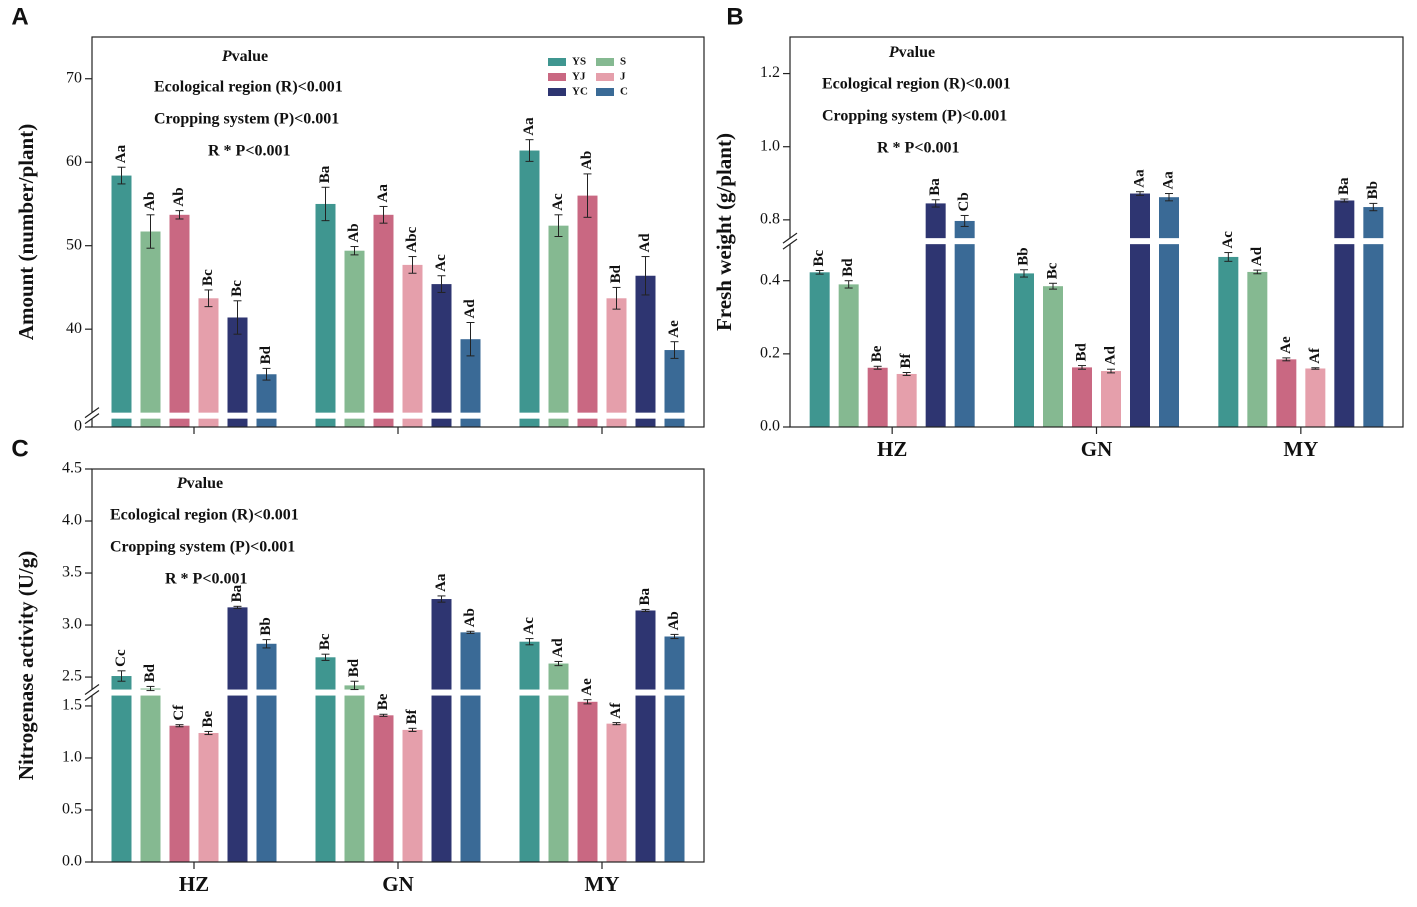 The height and width of the screenshot is (907, 1417). What do you see at coordinates (74, 161) in the screenshot?
I see `y-tick-label: 60` at bounding box center [74, 161].